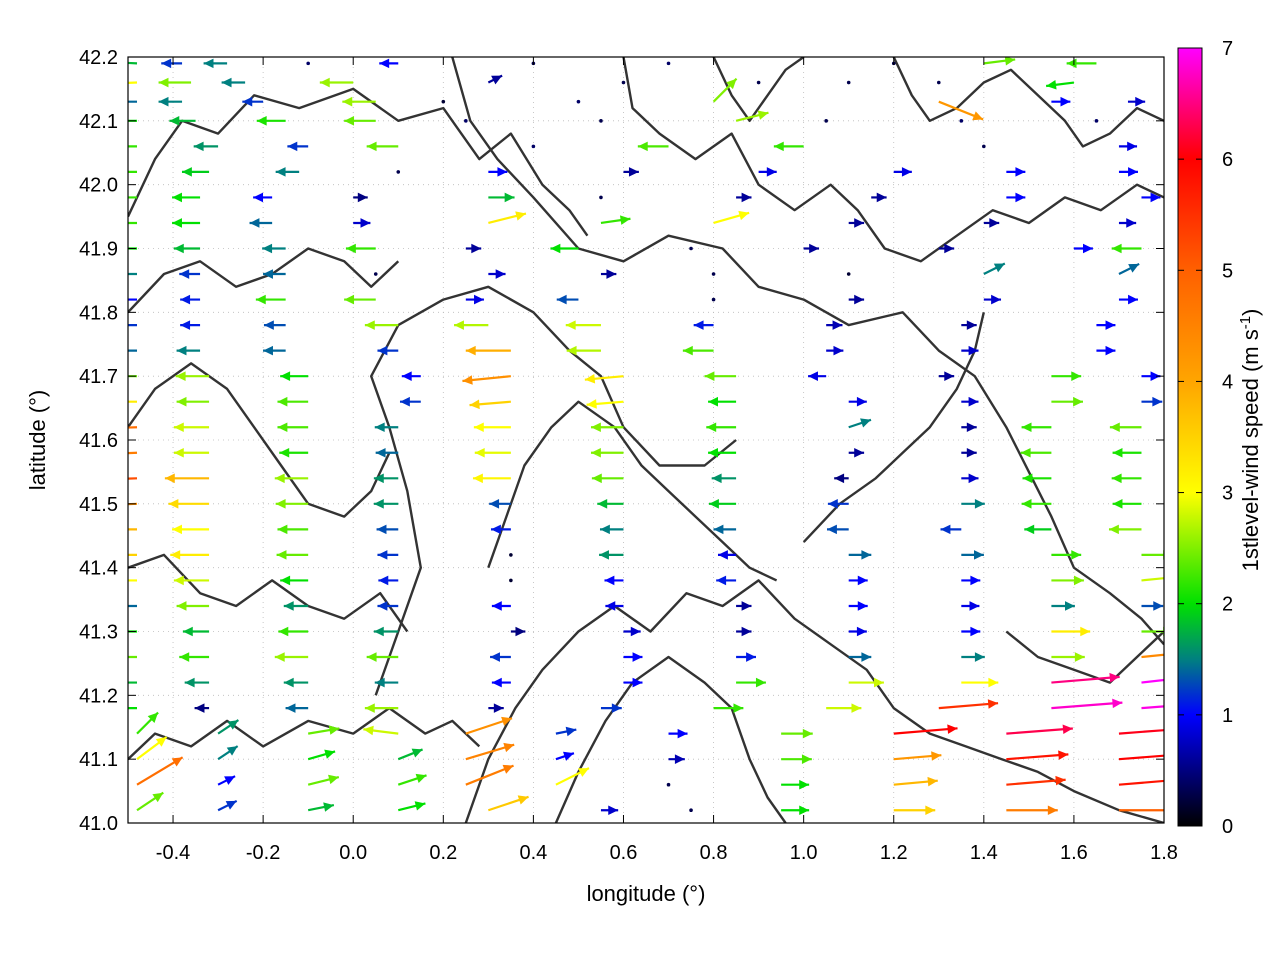  I want to click on colorbar-tick-labels: 0 1 2 3 4 5 6 7, so click(1227, 438).